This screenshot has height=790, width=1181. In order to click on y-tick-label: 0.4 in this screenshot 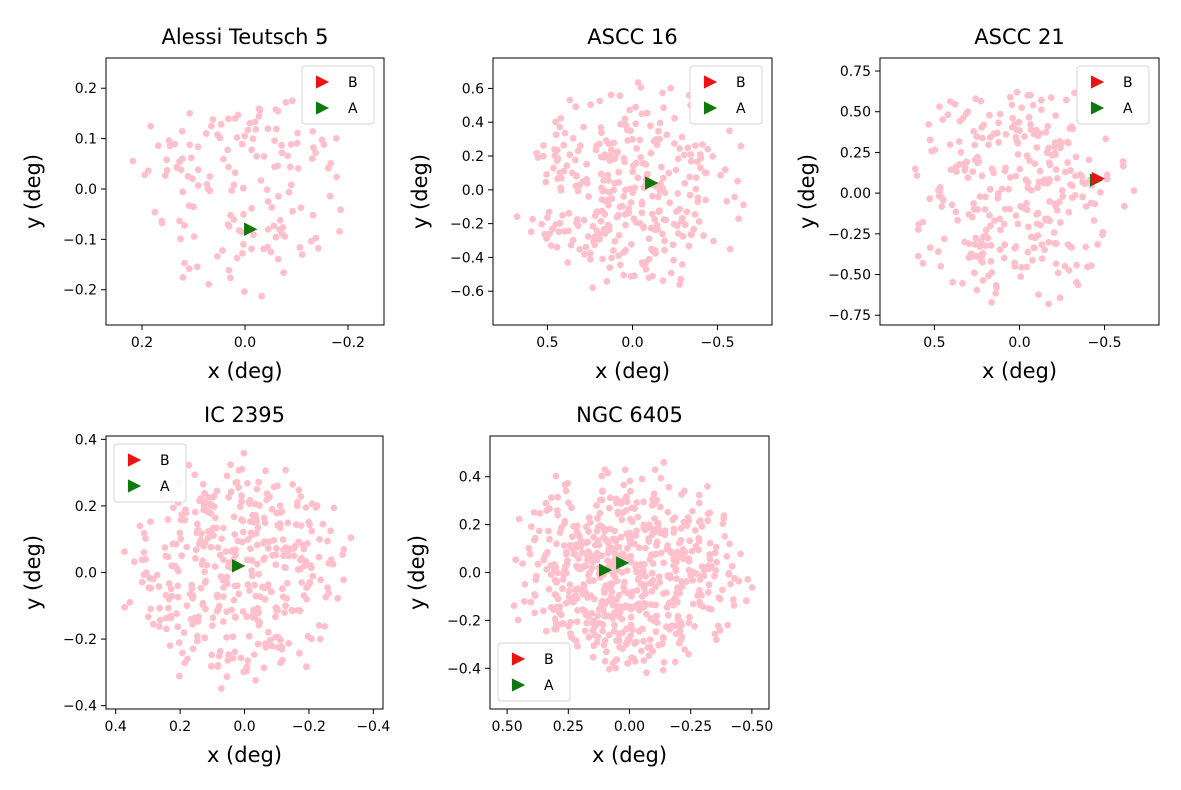, I will do `click(473, 123)`.